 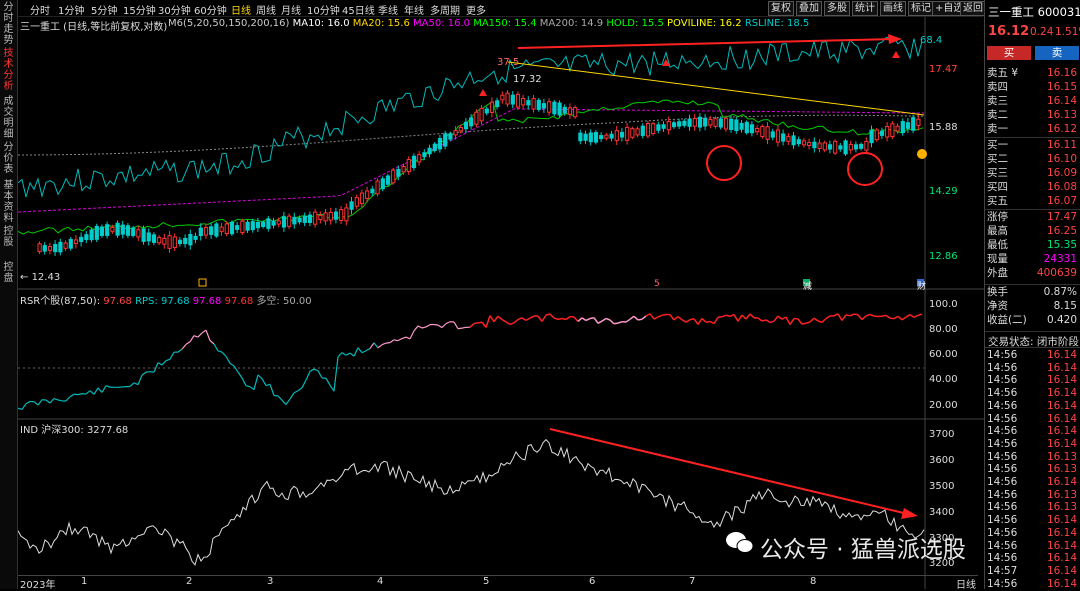 I want to click on period-tab: 60分钟, so click(x=210, y=9).